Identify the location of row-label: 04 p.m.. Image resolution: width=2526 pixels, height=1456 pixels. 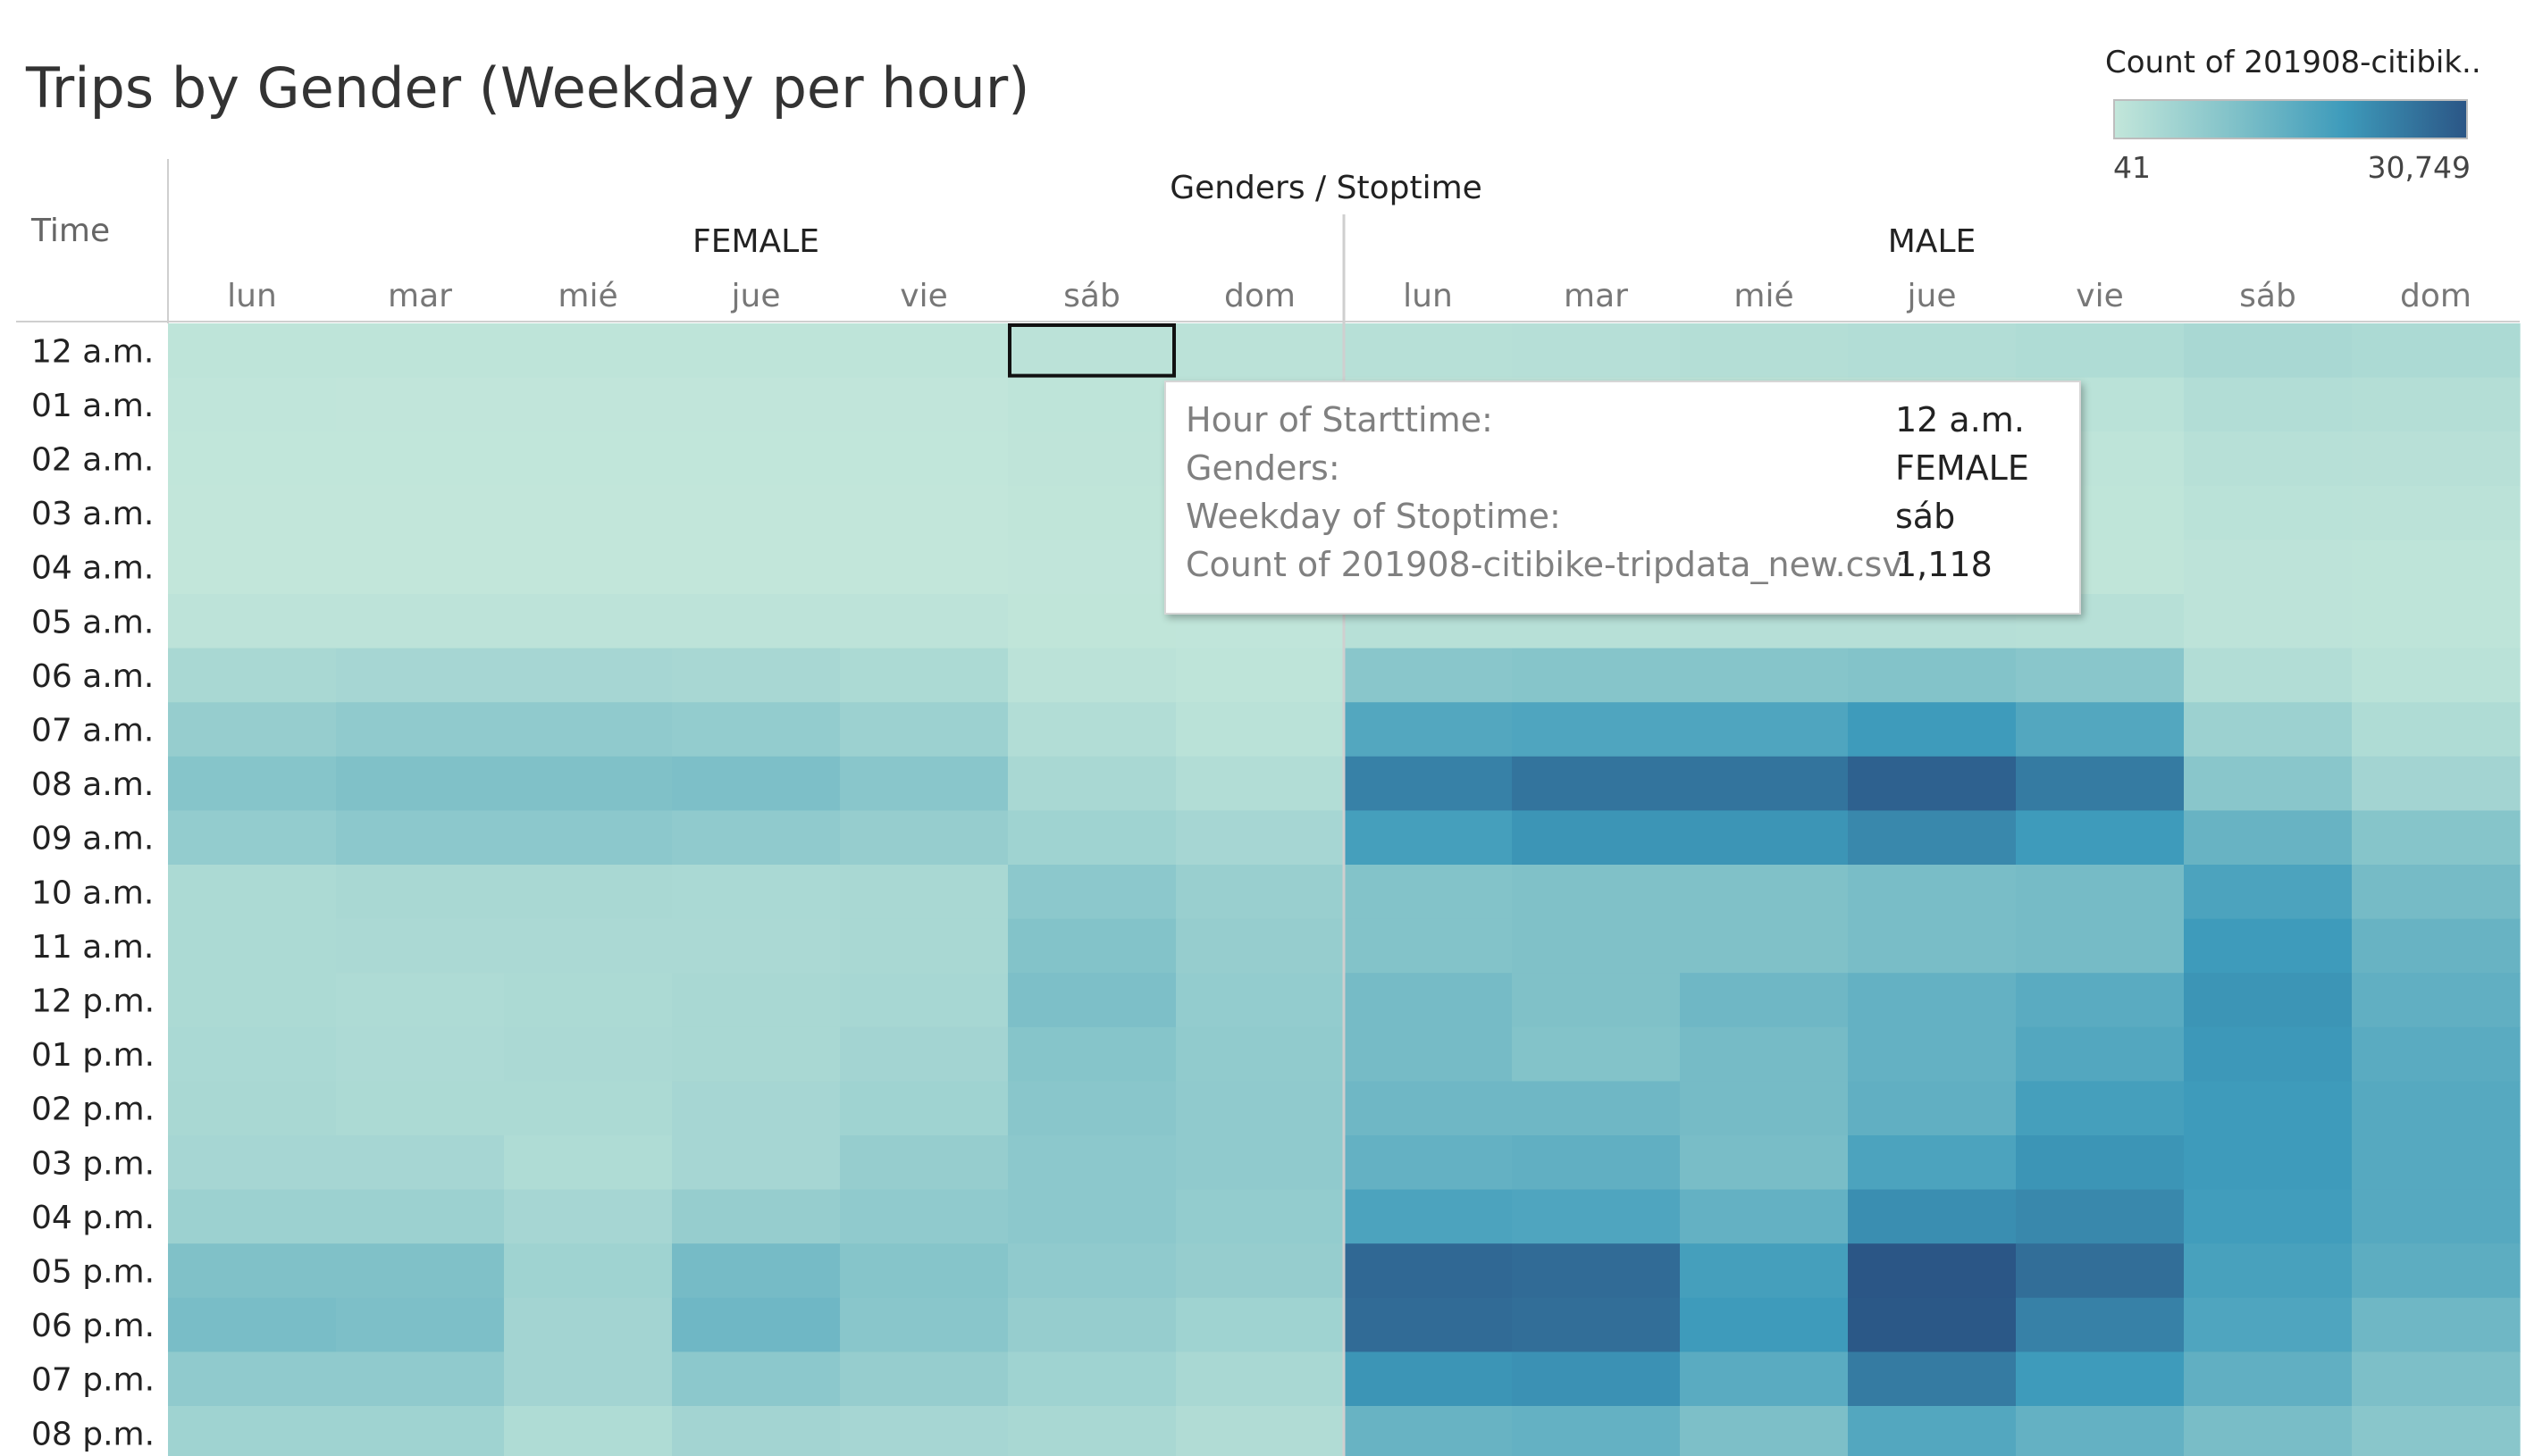
(93, 1218).